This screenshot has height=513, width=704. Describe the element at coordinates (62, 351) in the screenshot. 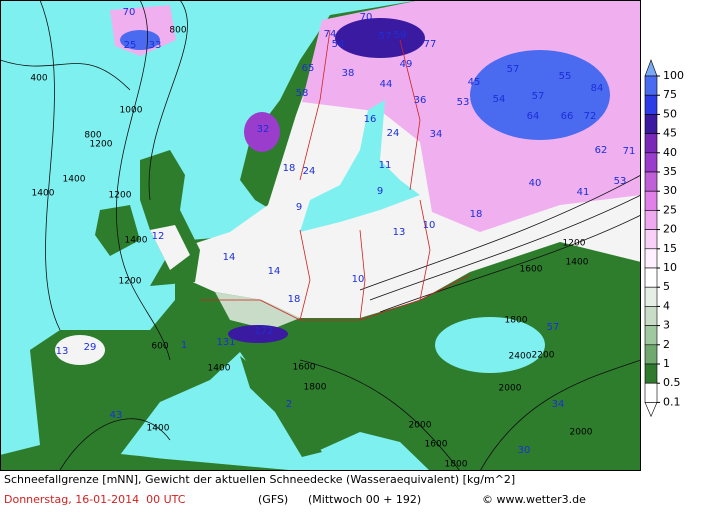

I see `snow-value: 13` at that location.